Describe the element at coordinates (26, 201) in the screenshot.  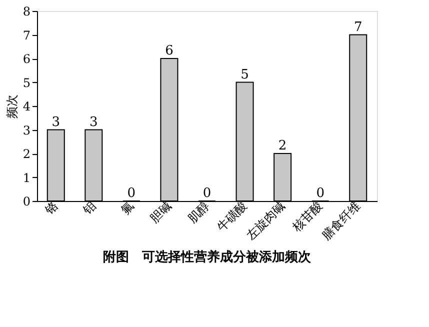
I see `y-tick-label: 0` at that location.